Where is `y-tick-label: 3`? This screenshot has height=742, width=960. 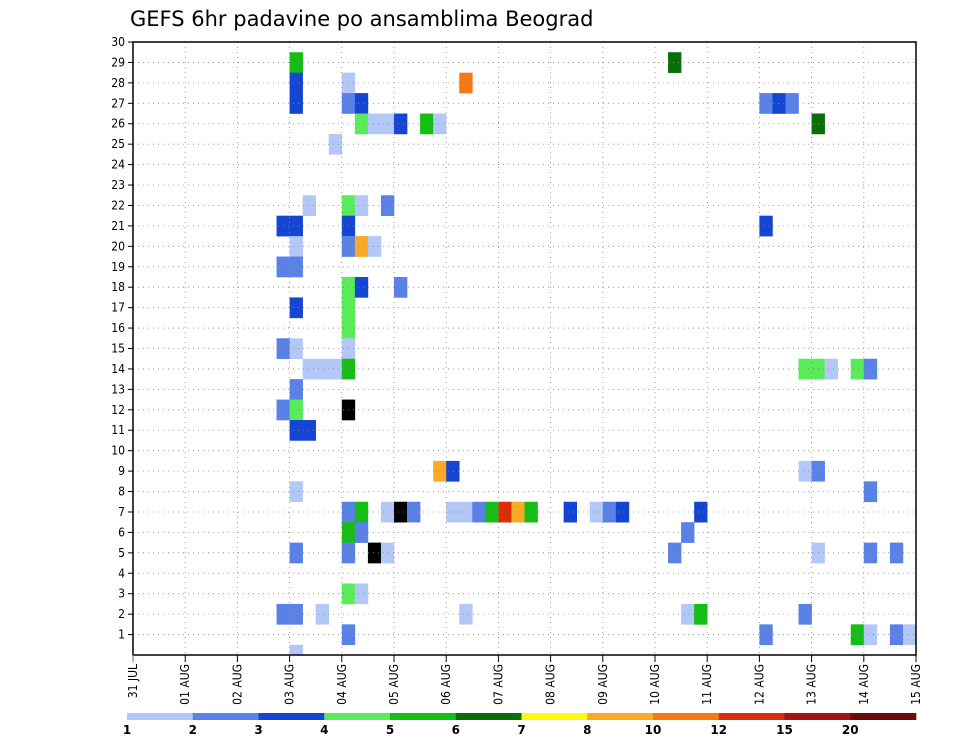
y-tick-label: 3 is located at coordinates (121, 594).